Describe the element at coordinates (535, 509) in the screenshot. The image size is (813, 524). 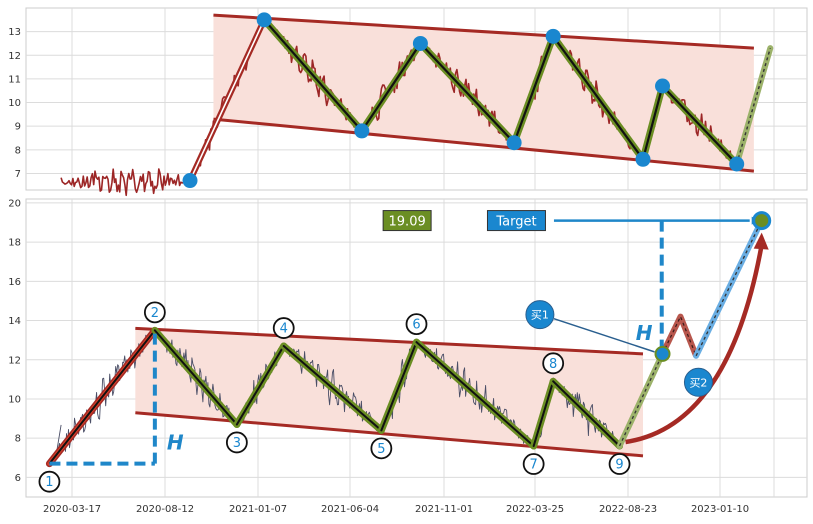
I see `x-tick-label: 2022-03-25` at that location.